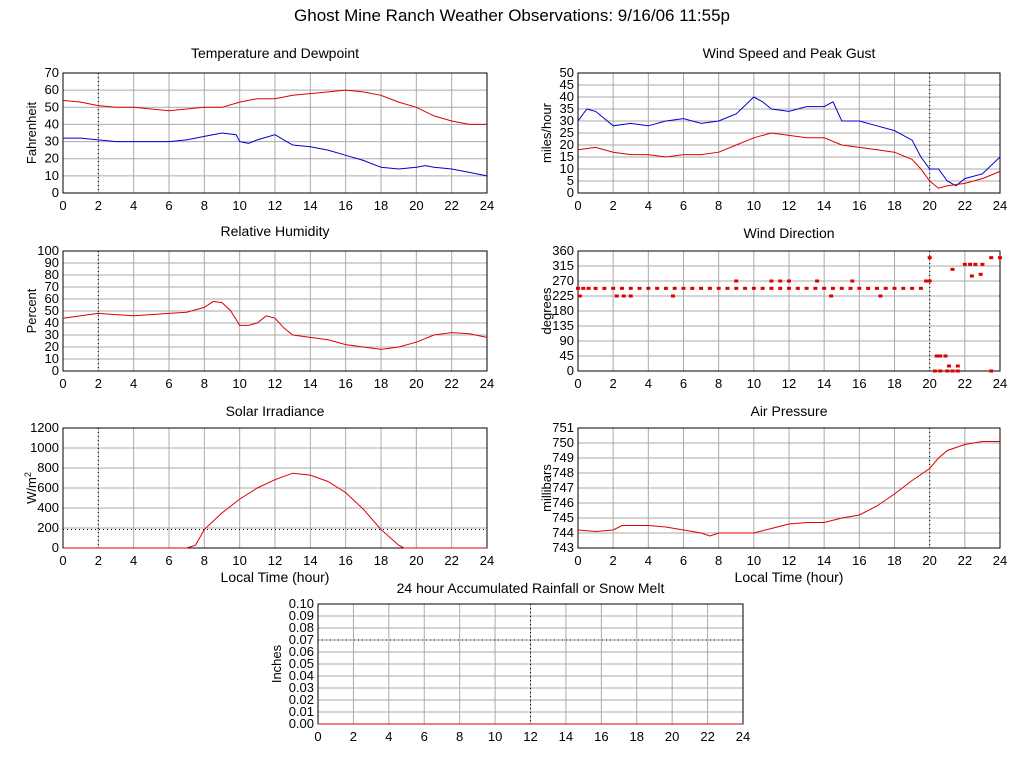 Image resolution: width=1024 pixels, height=768 pixels. Describe the element at coordinates (275, 510) in the screenshot. I see `solar-series-0-line` at that location.